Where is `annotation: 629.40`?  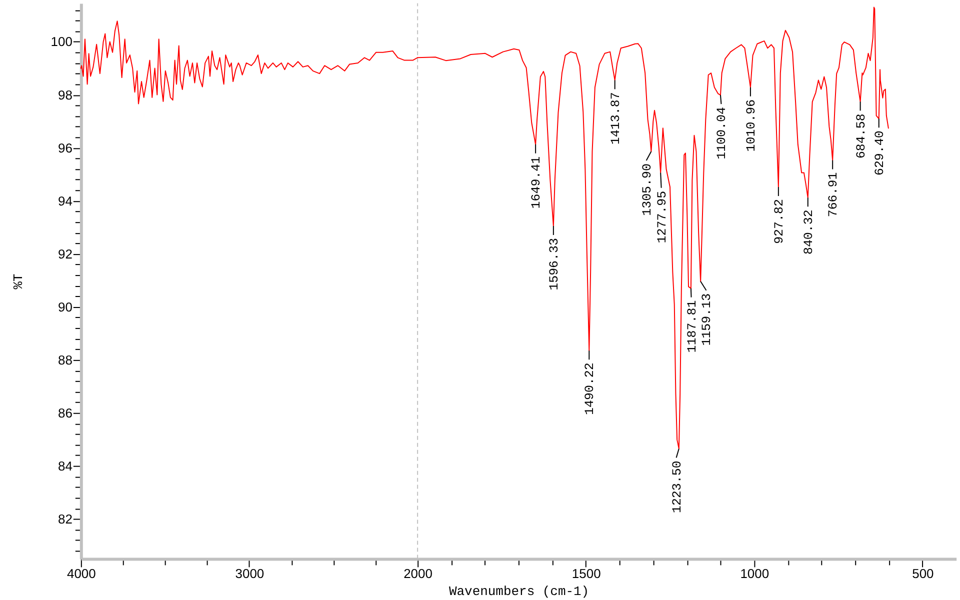 annotation: 629.40 is located at coordinates (879, 153).